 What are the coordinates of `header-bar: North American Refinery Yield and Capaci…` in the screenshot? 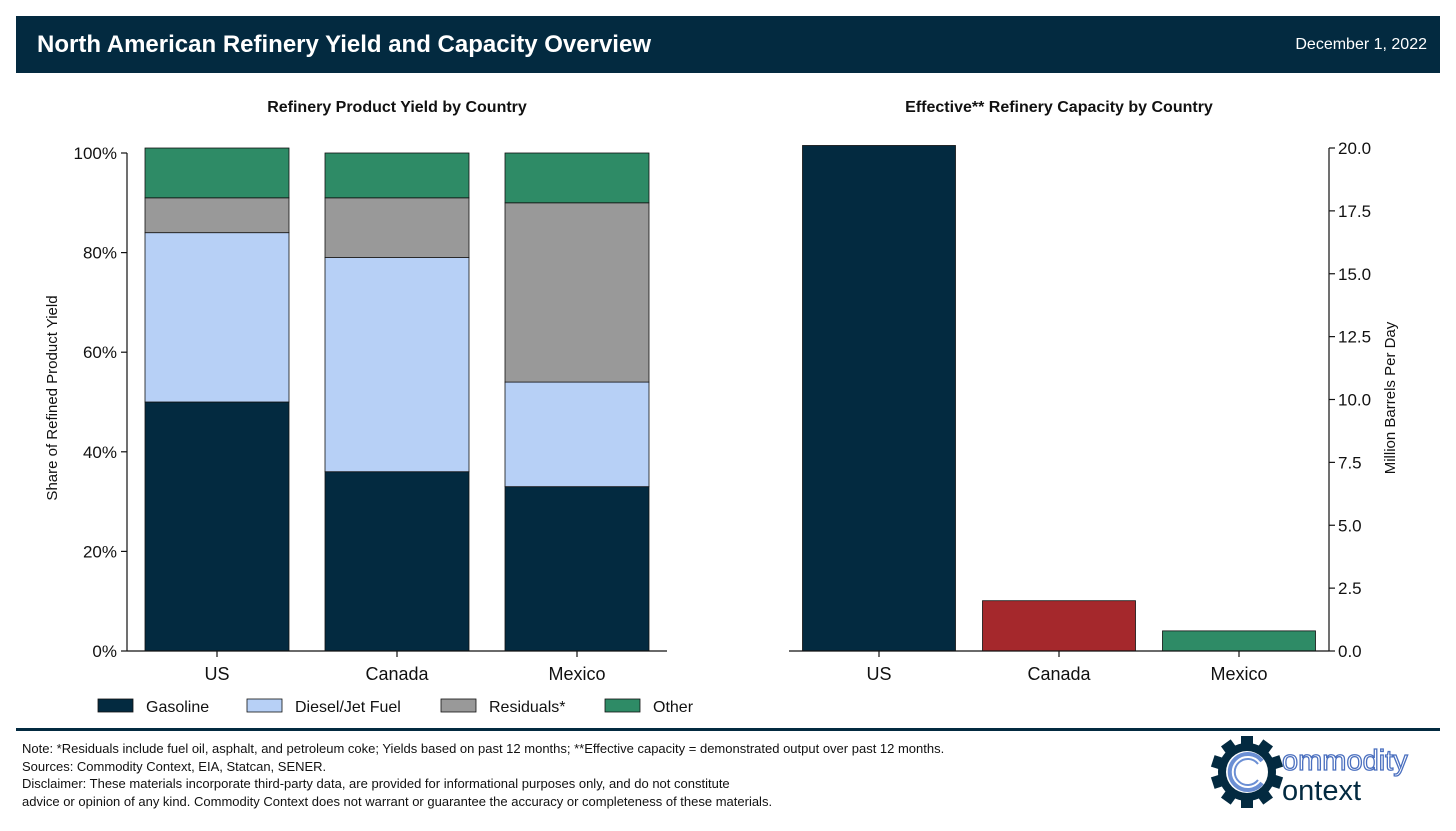 It's located at (728, 44).